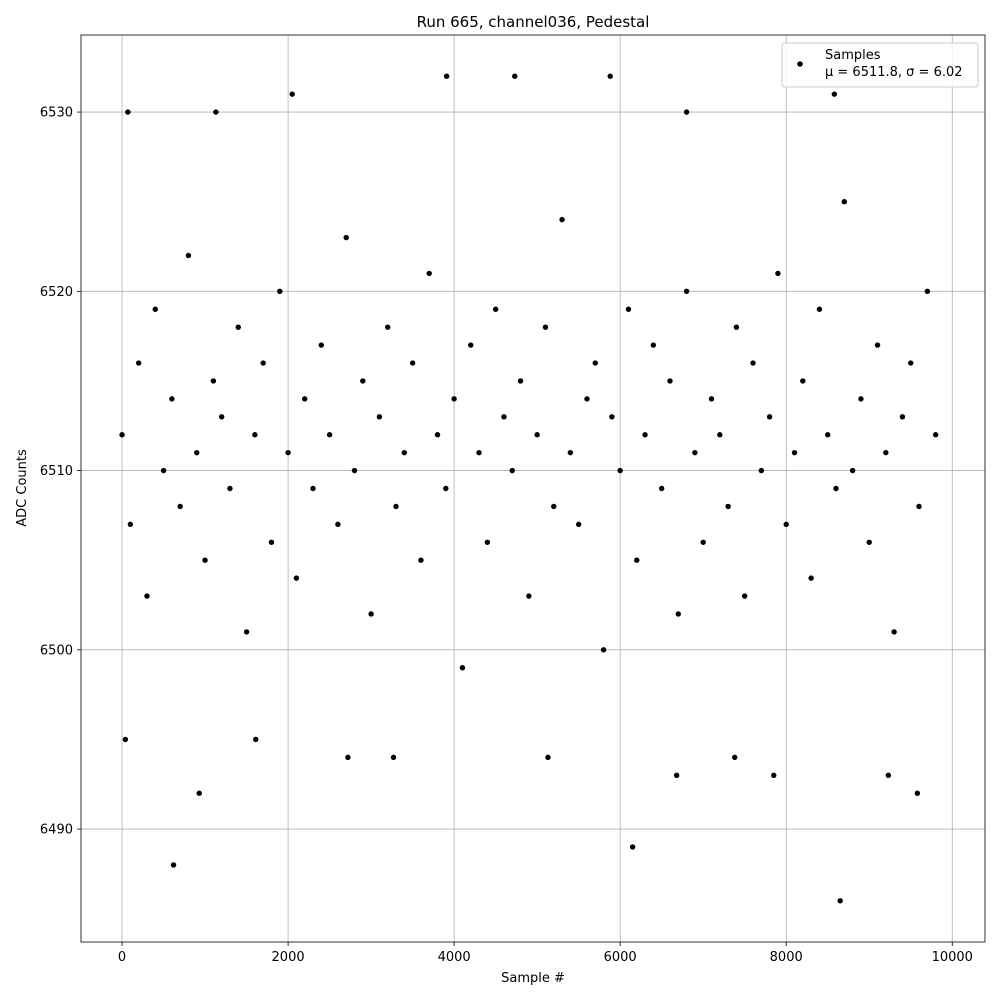  What do you see at coordinates (56, 471) in the screenshot?
I see `y-tick-label: 6510` at bounding box center [56, 471].